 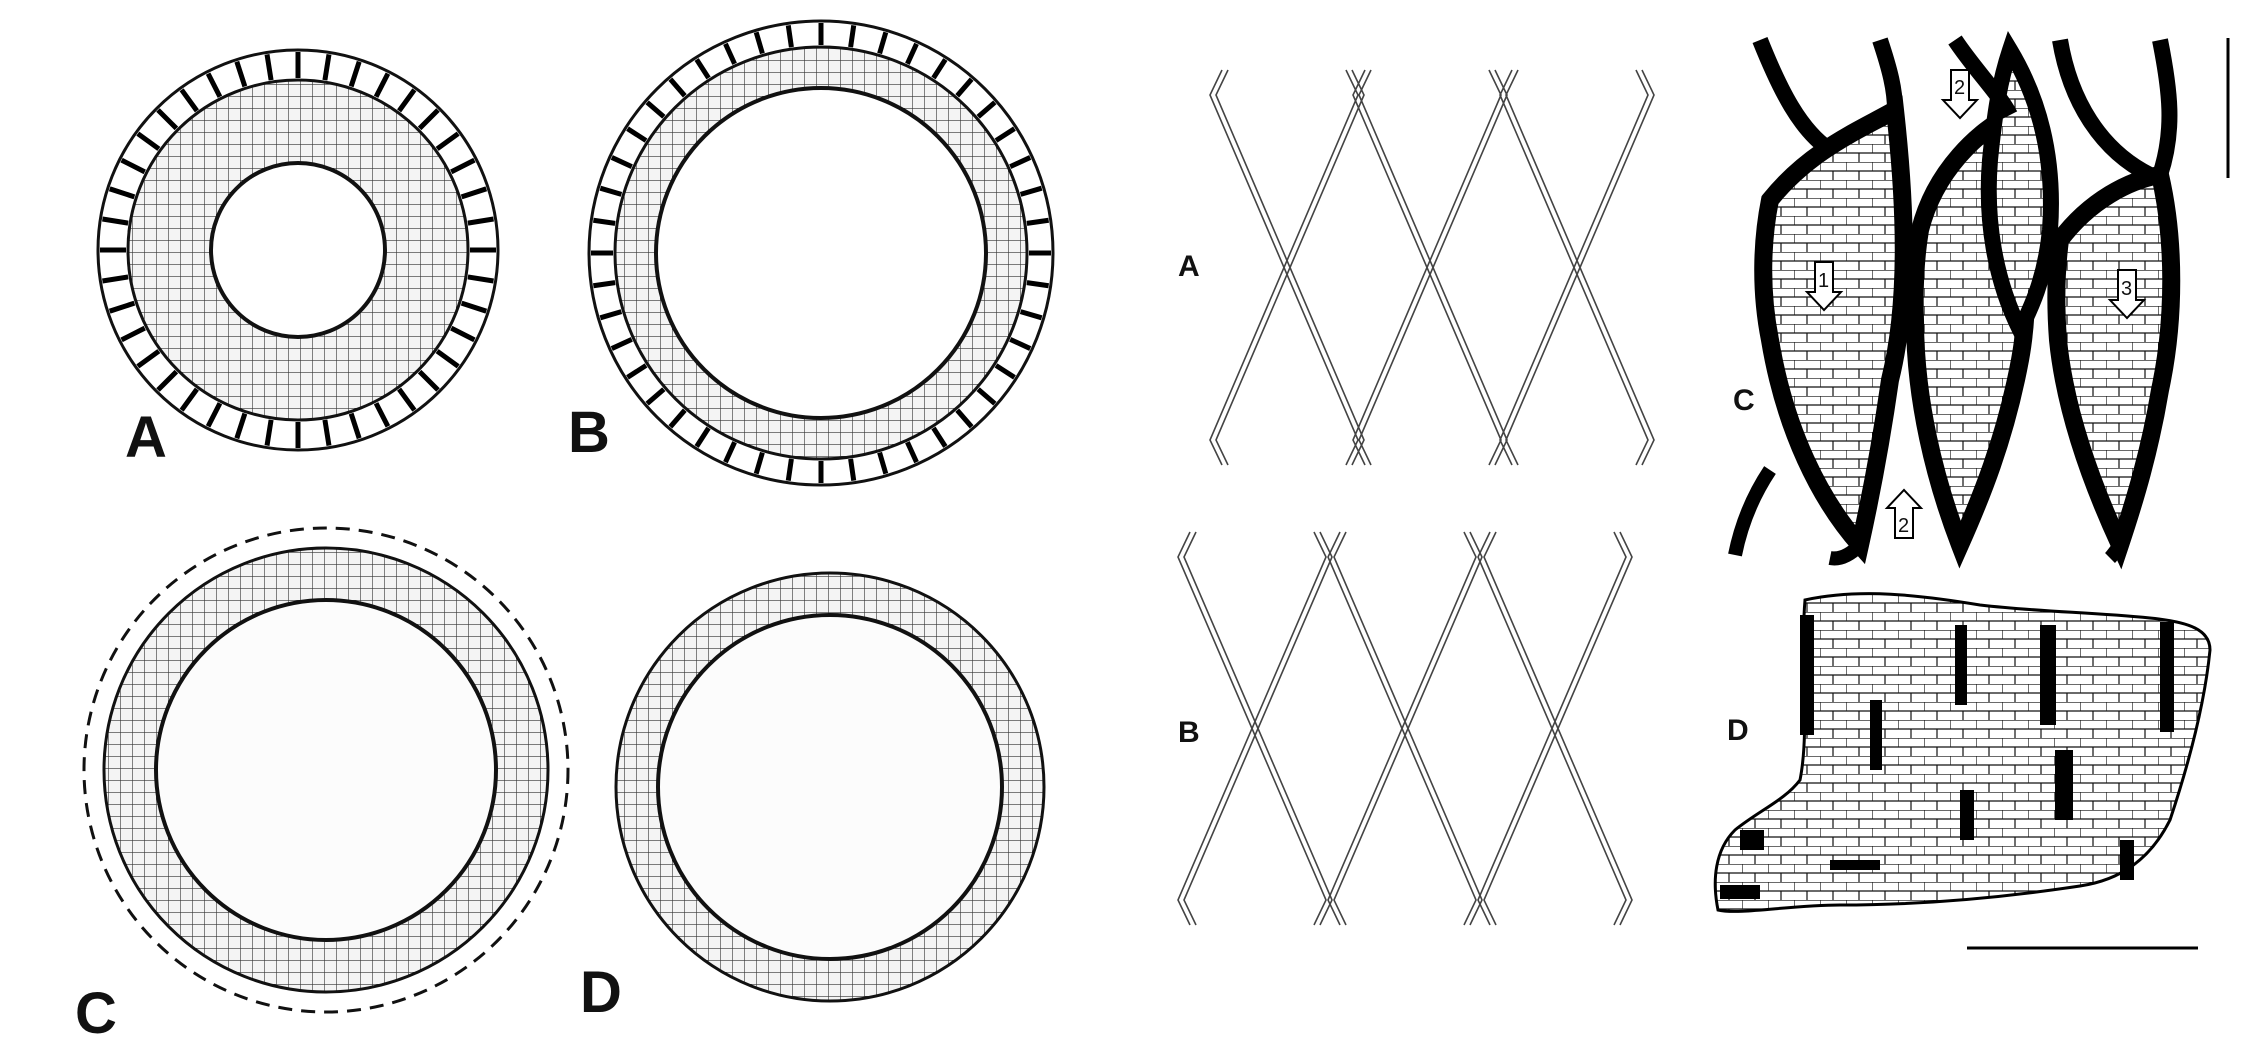 What do you see at coordinates (1962, 752) in the screenshot?
I see `cell-block` at bounding box center [1962, 752].